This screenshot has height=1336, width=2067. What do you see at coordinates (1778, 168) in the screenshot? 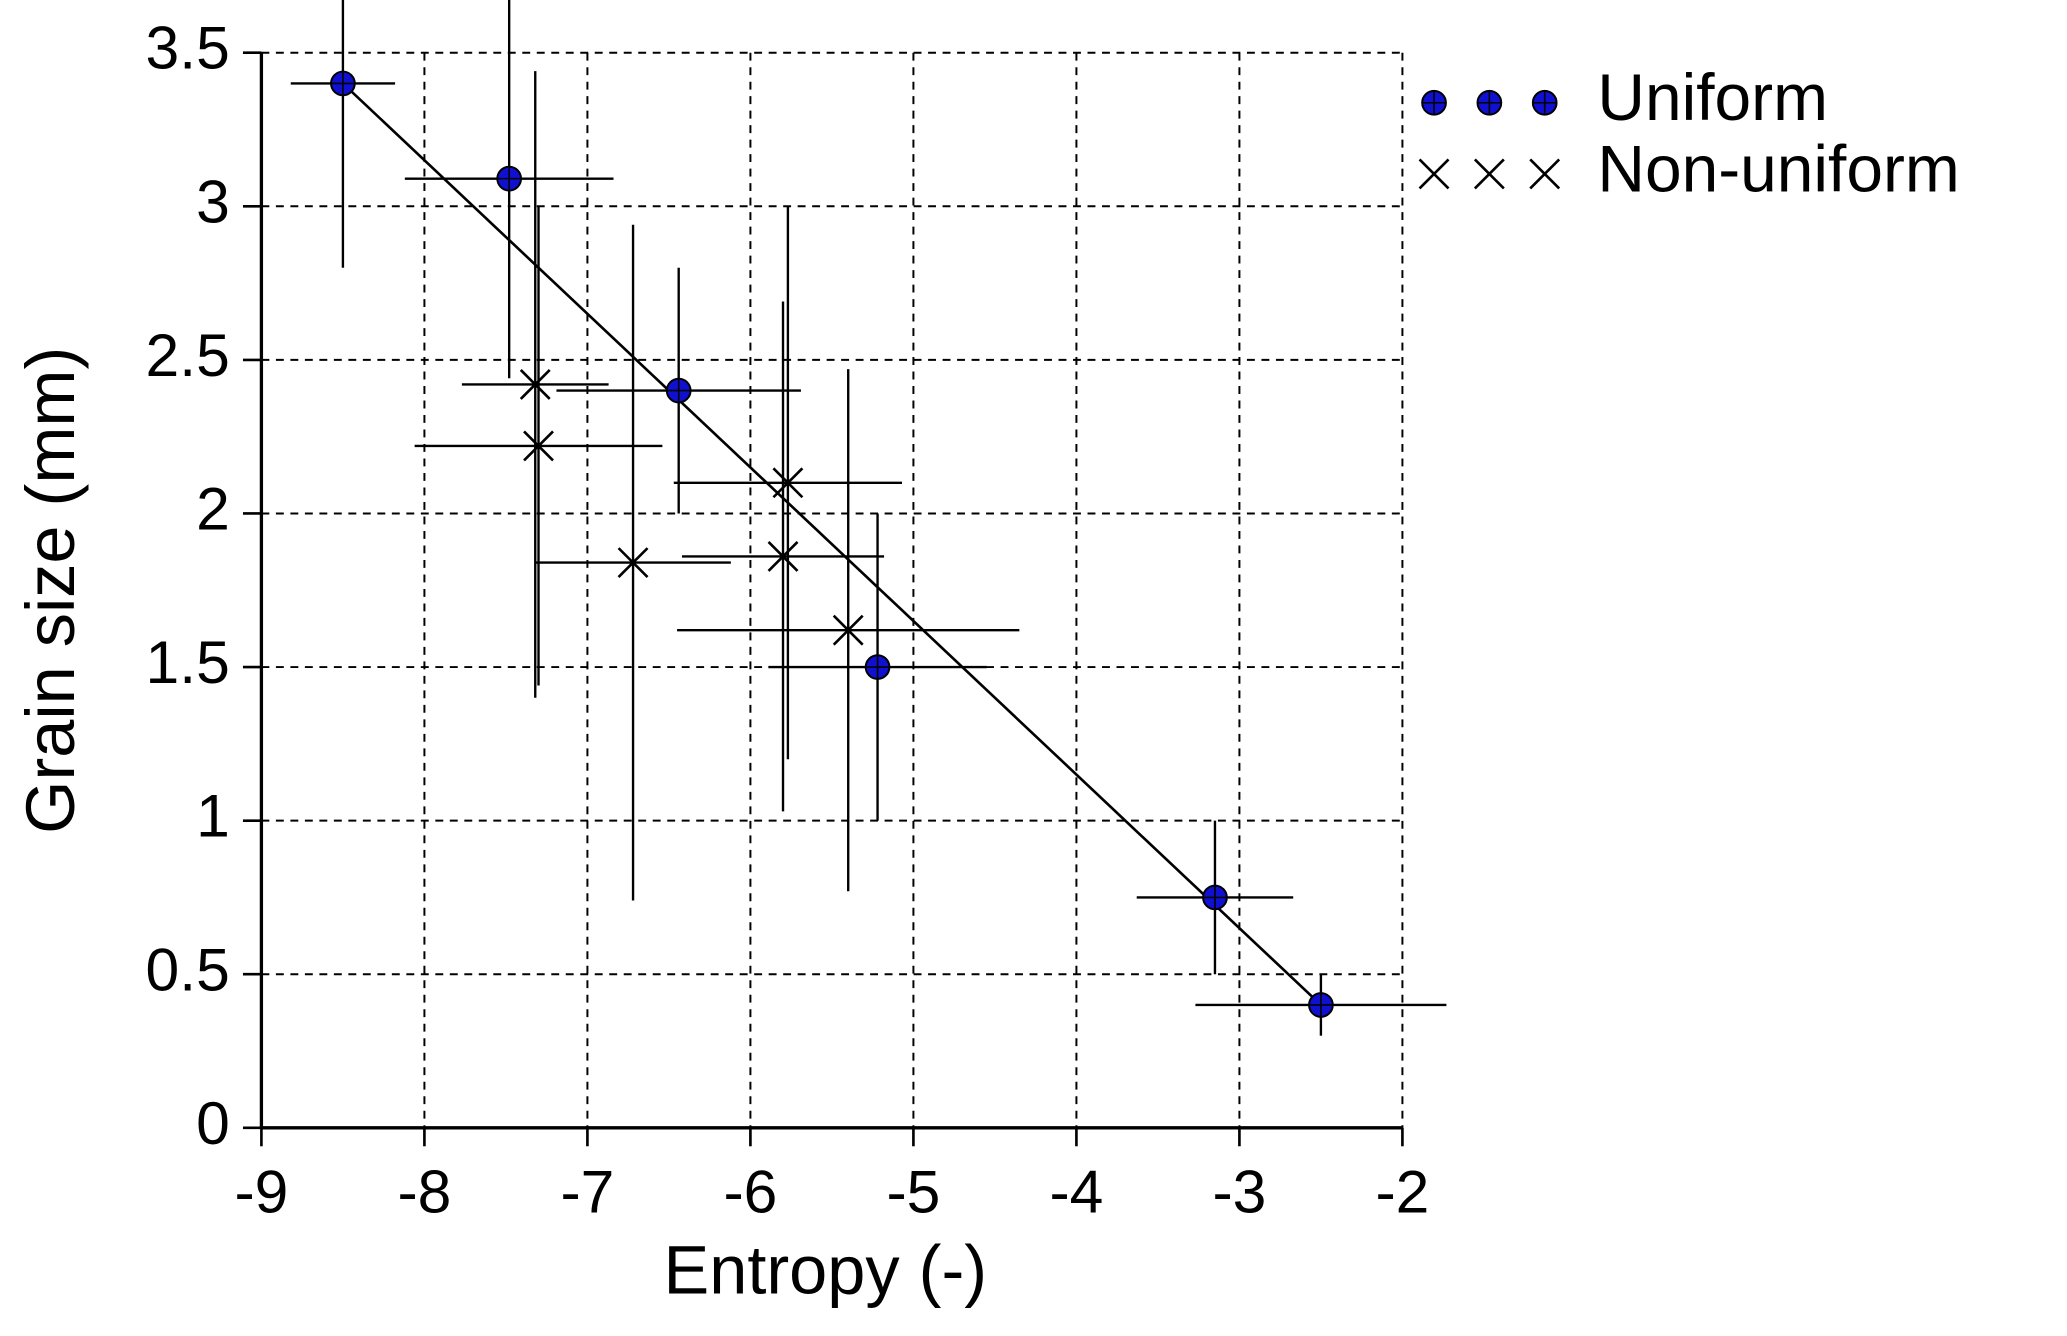
I see `legend-label: Non-uniform` at bounding box center [1778, 168].